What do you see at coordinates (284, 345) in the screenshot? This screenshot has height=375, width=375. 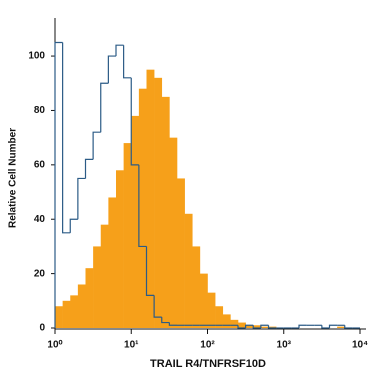 I see `x-tick-label: 10³` at bounding box center [284, 345].